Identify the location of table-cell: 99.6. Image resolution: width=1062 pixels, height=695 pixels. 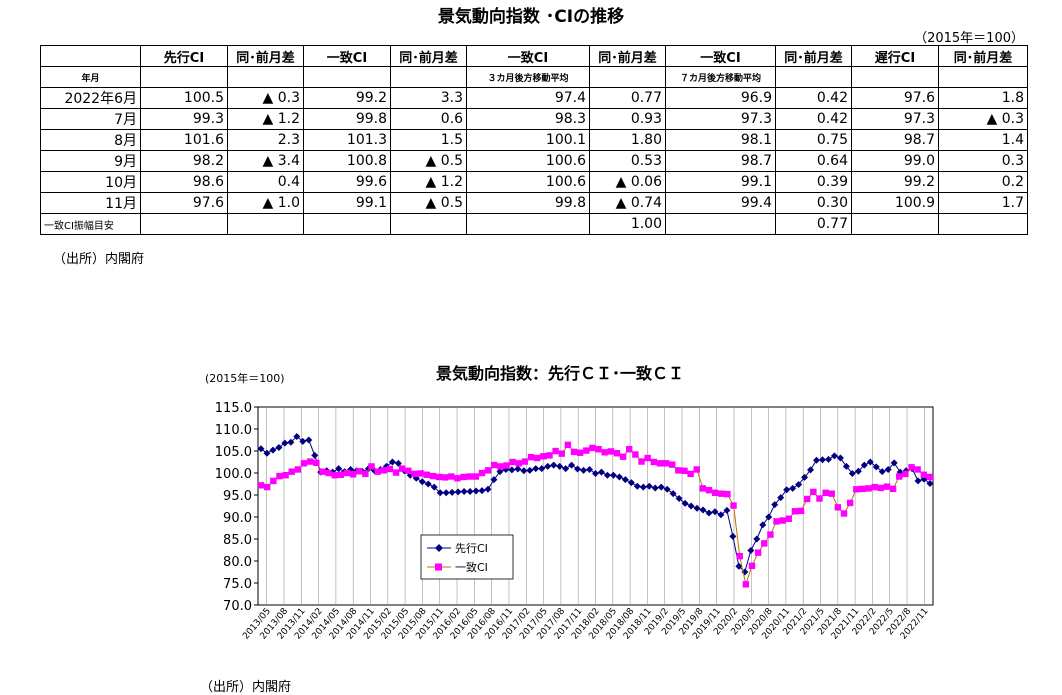
(347, 182).